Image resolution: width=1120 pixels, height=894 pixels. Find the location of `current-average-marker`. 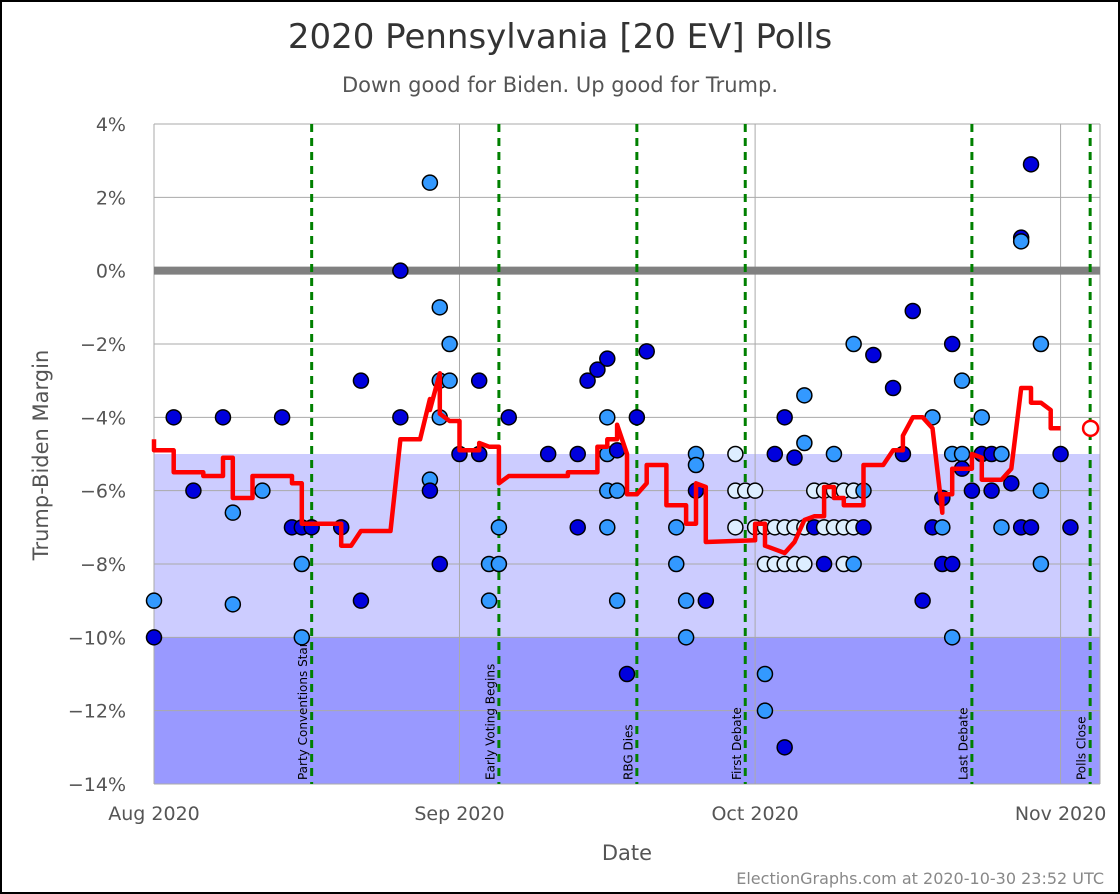

current-average-marker is located at coordinates (1090, 428).